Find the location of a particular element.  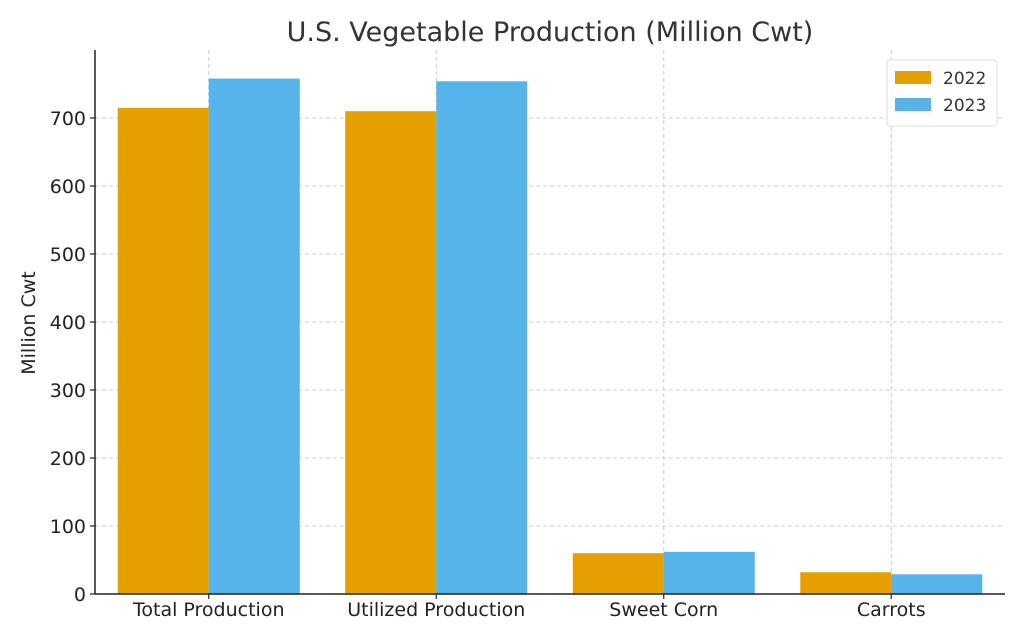

y-tick-label: 0 is located at coordinates (80, 595).